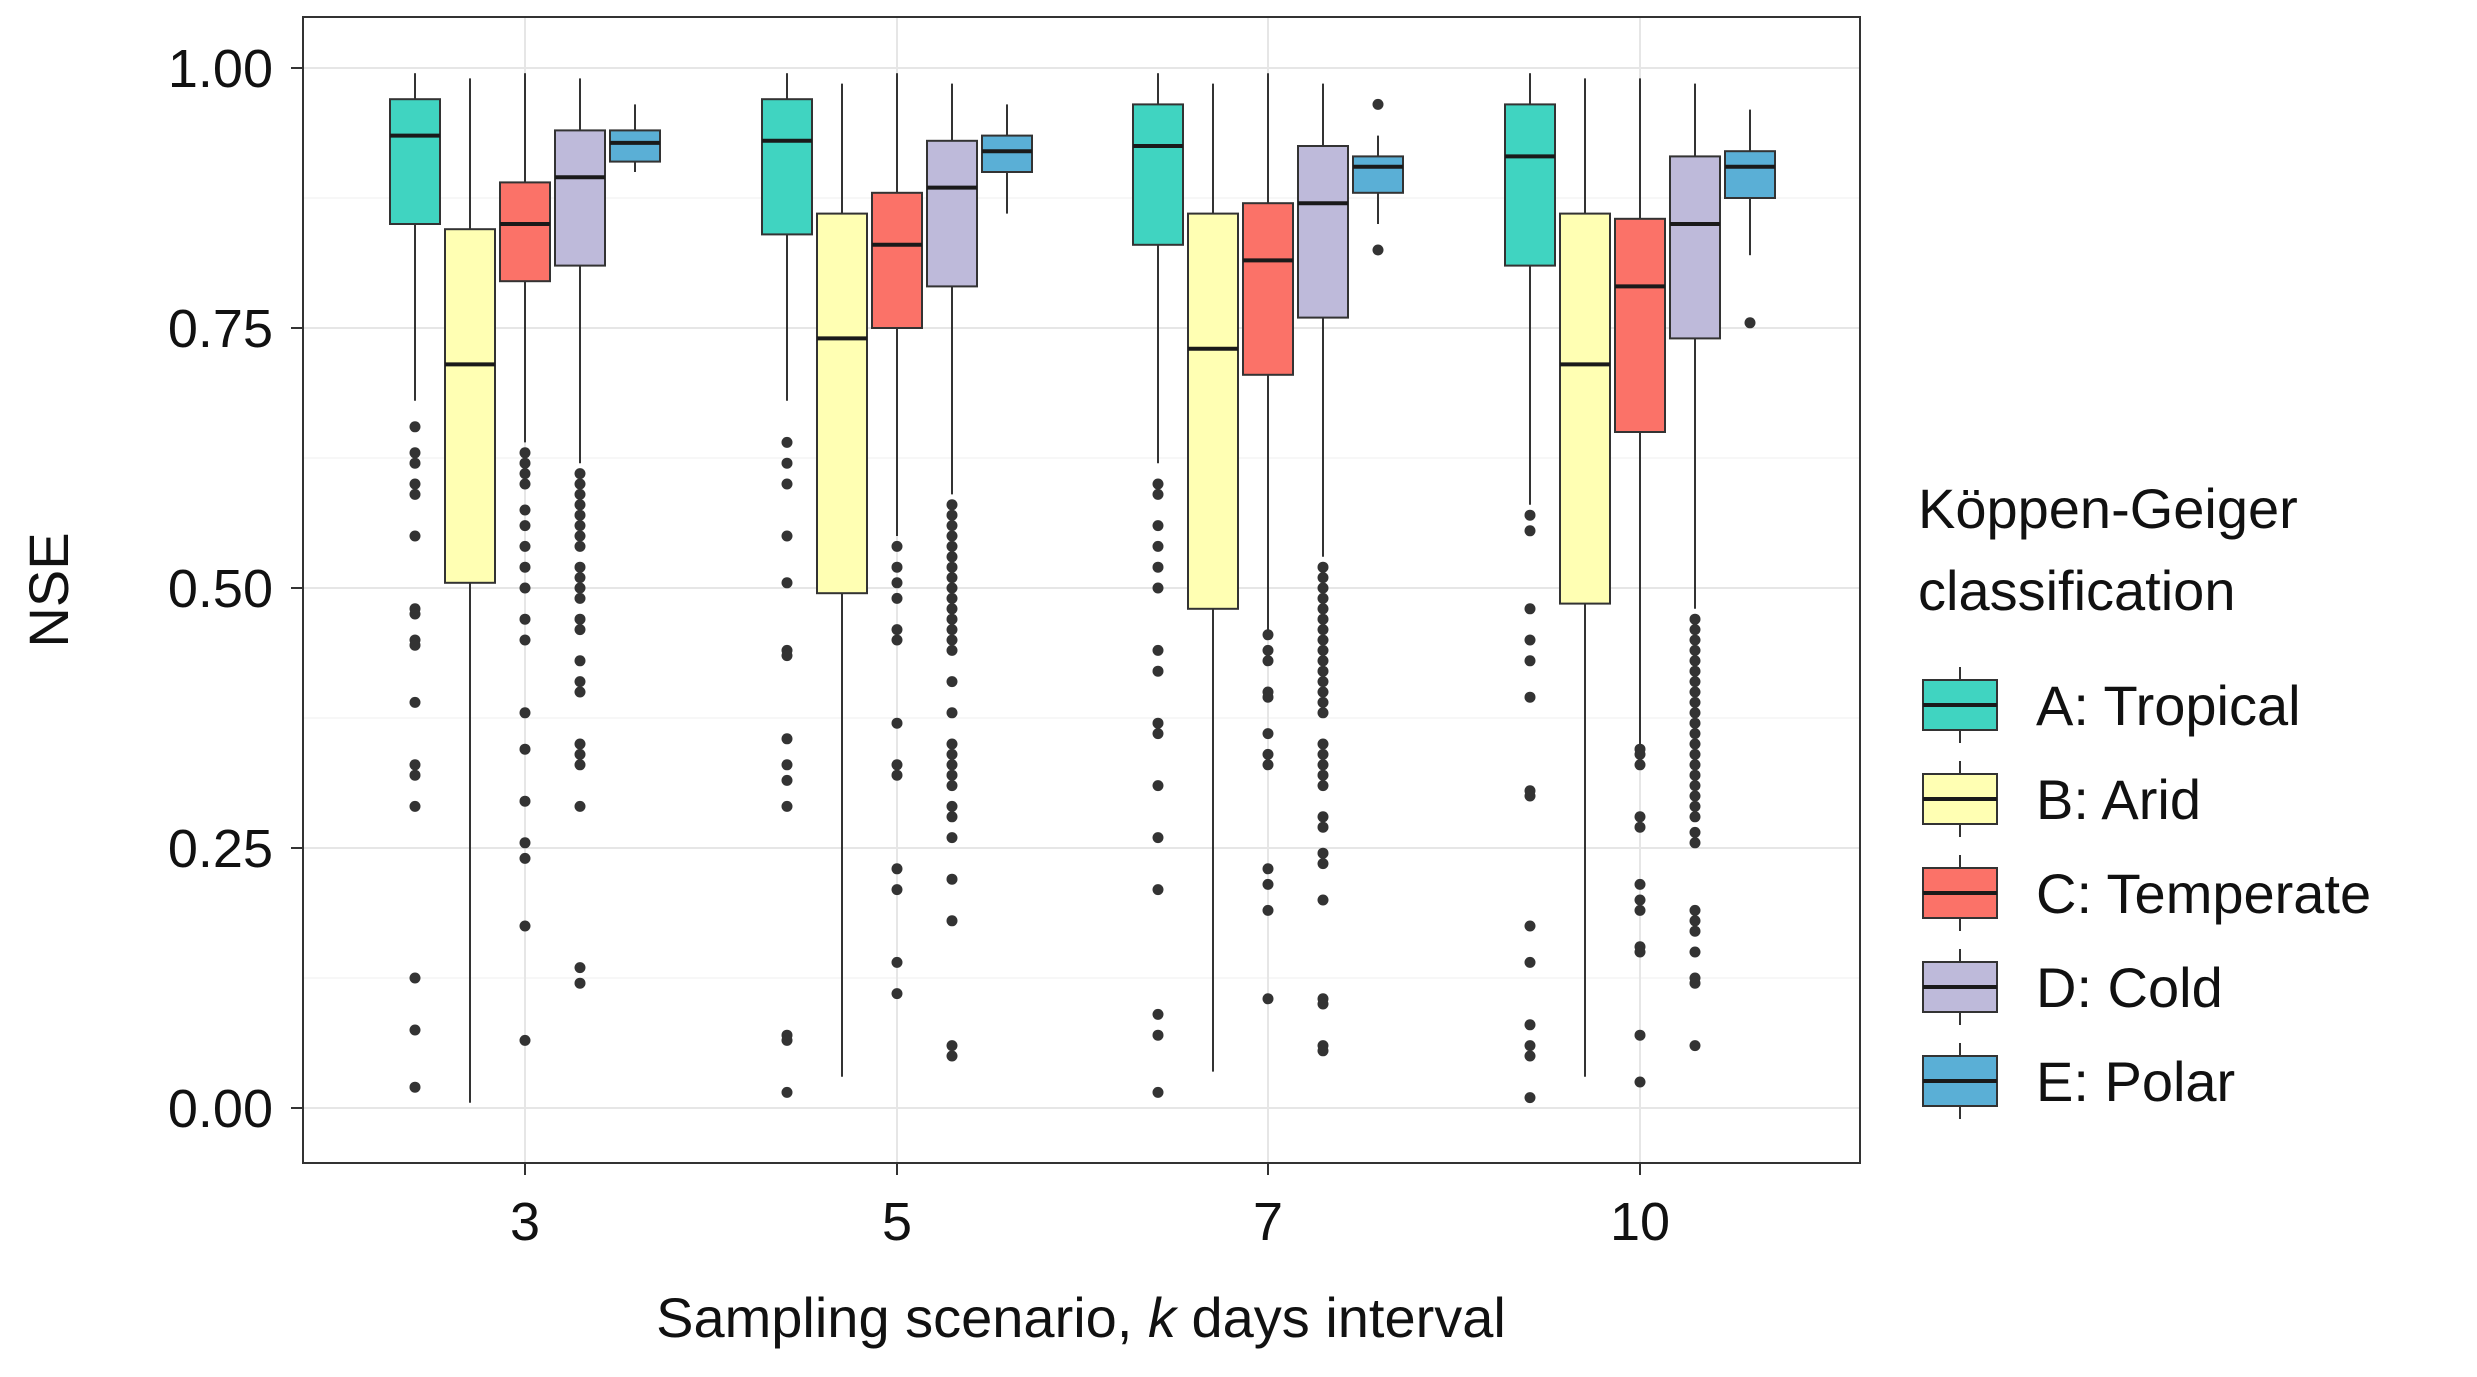  Describe the element at coordinates (1268, 1222) in the screenshot. I see `x-tick-label: 7` at that location.